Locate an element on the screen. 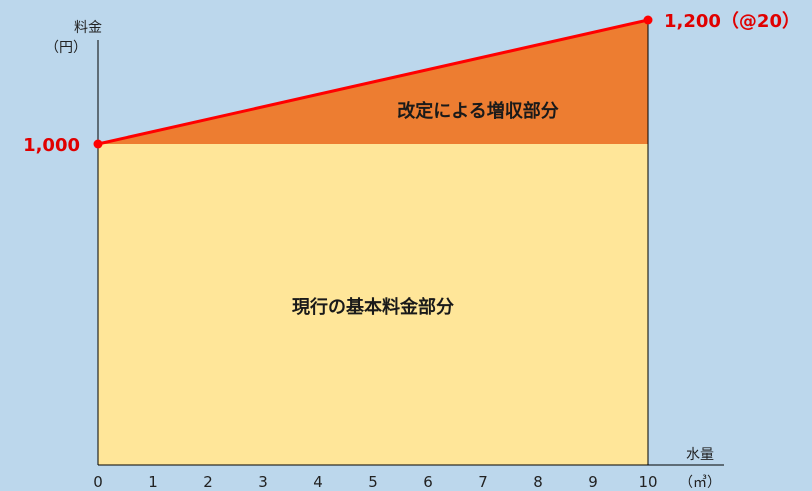 Image resolution: width=812 pixels, height=491 pixels. x-tick-label: 5 is located at coordinates (373, 482).